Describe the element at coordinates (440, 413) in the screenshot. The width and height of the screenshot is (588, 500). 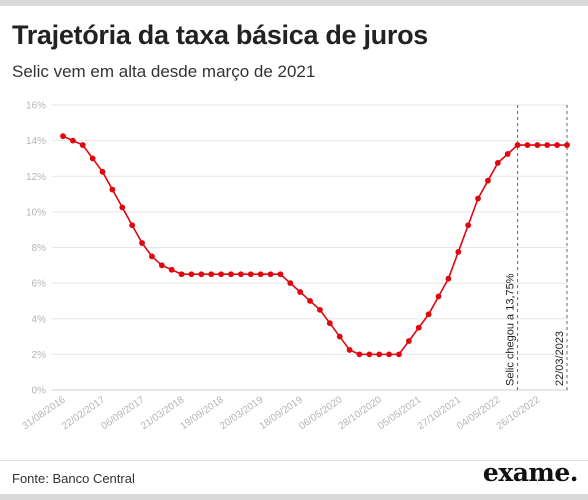
I see `x-tick-label: 27/10/2021` at that location.